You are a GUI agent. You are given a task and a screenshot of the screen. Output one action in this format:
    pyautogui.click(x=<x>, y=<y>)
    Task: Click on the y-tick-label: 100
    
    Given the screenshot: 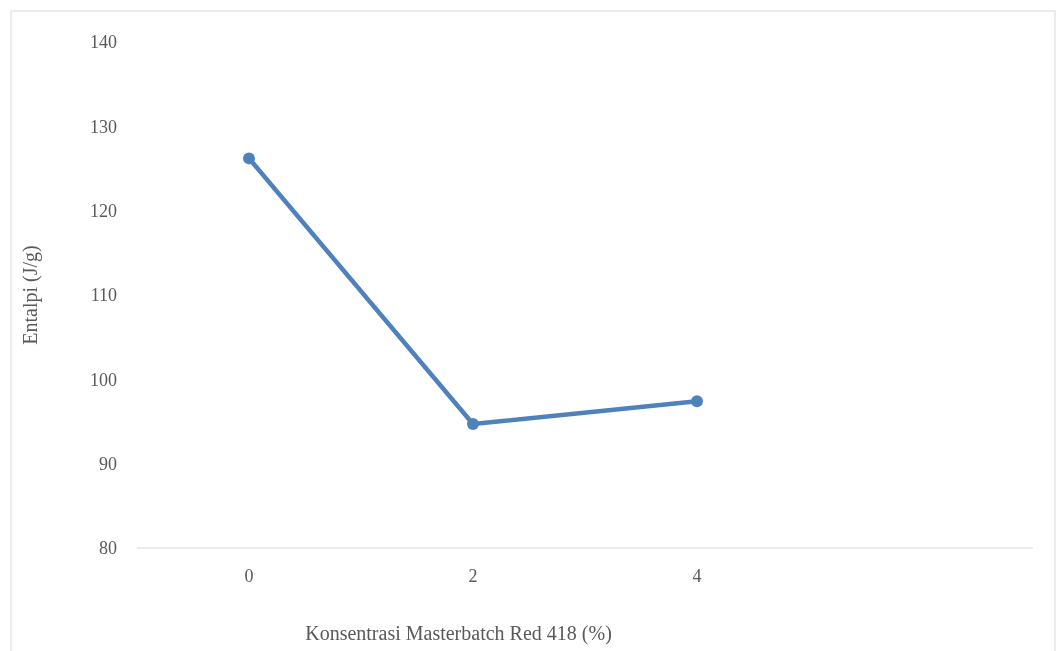 What is the action you would take?
    pyautogui.click(x=103, y=379)
    